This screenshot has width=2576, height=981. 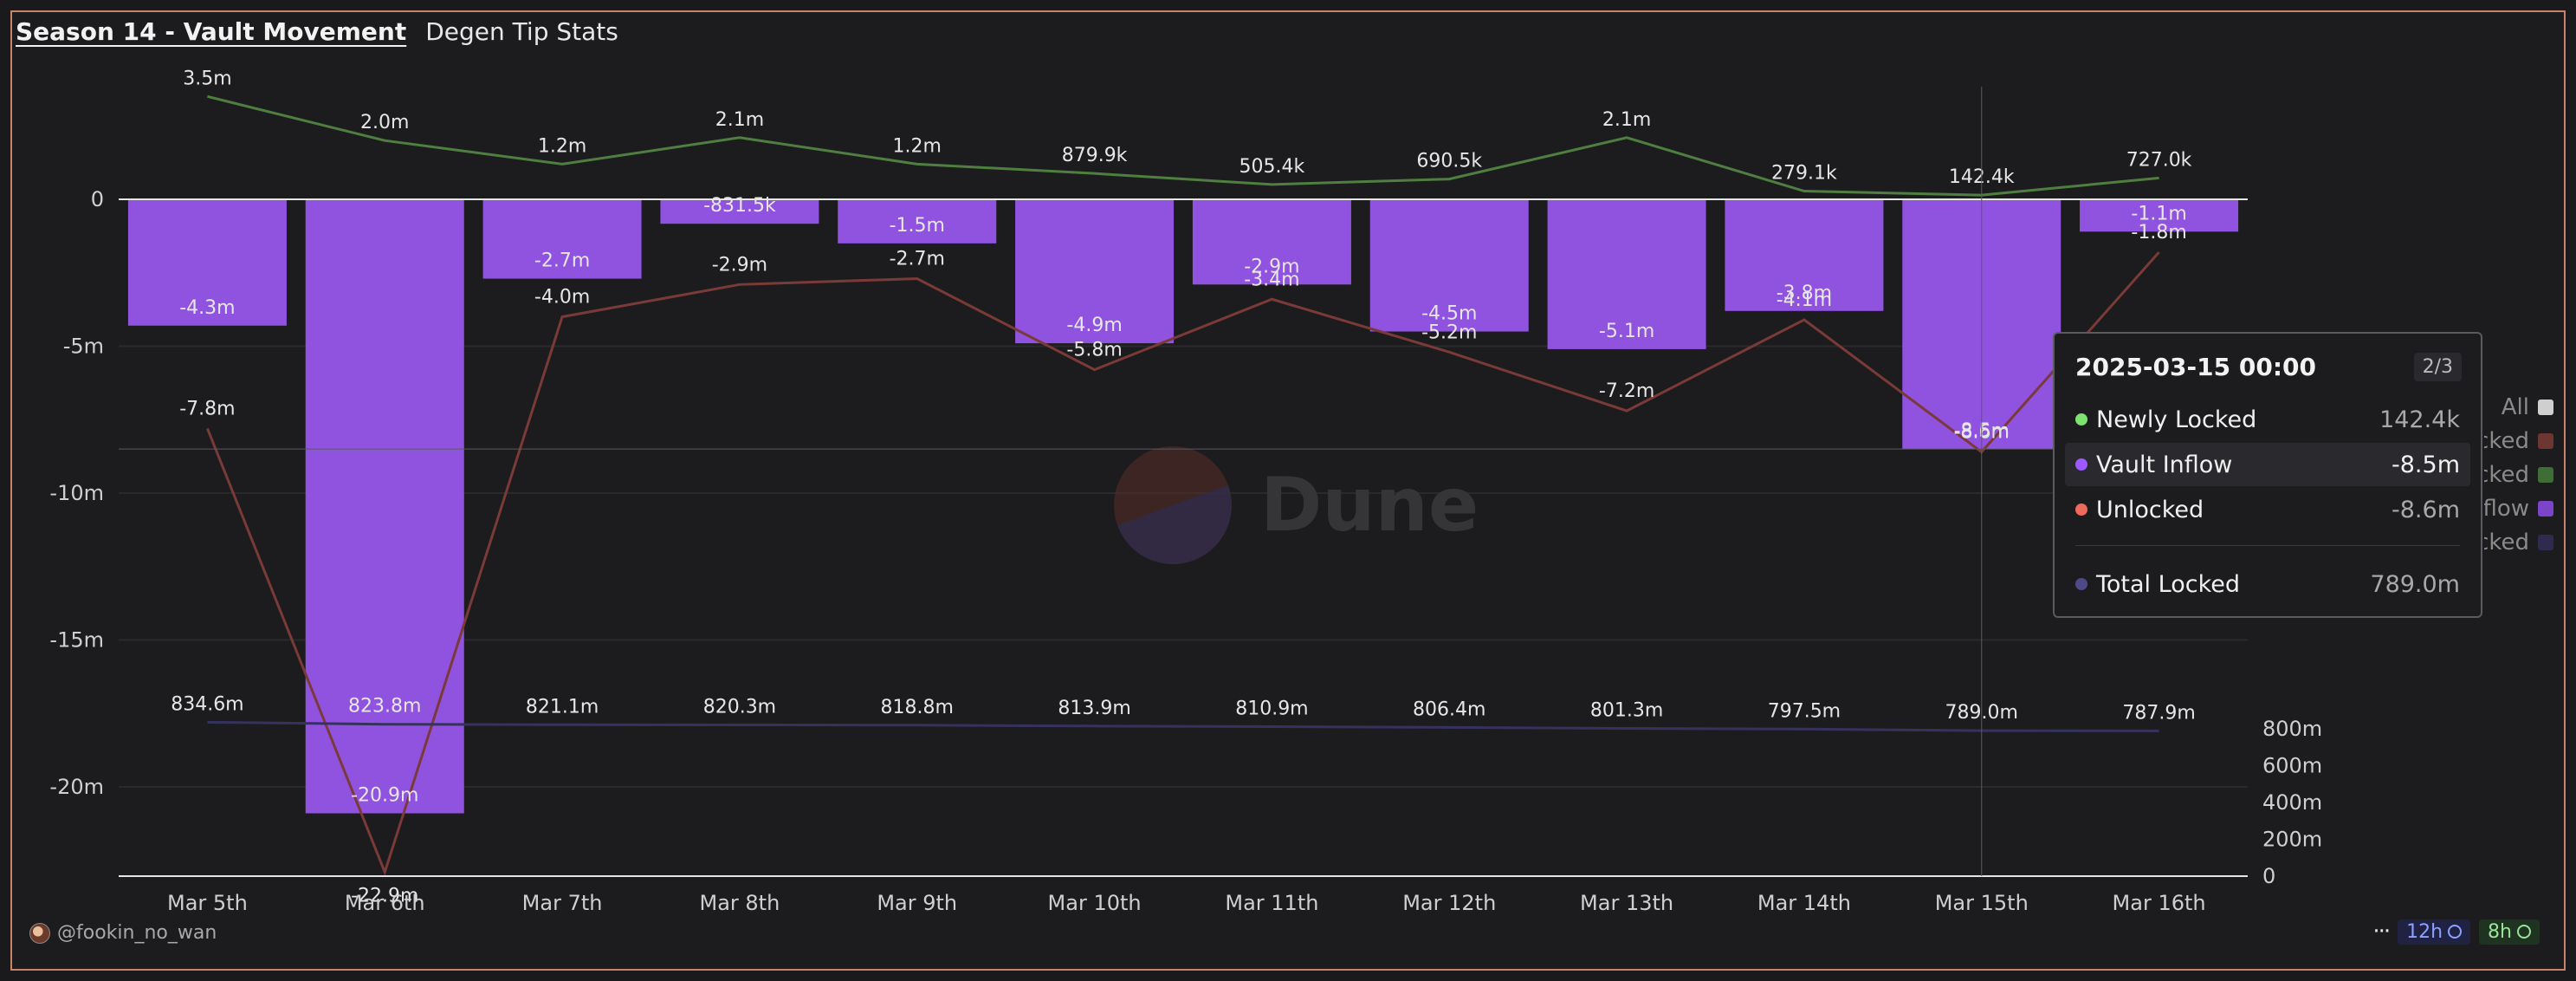 I want to click on total-locked-data-label: 810.9m, so click(x=1271, y=709).